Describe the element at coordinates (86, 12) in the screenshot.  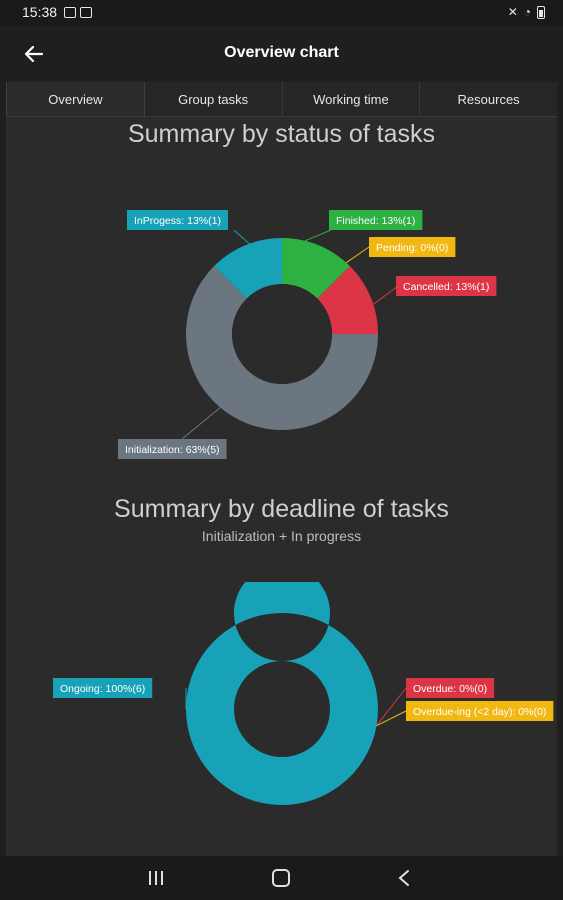
I see `app-notification-icon` at that location.